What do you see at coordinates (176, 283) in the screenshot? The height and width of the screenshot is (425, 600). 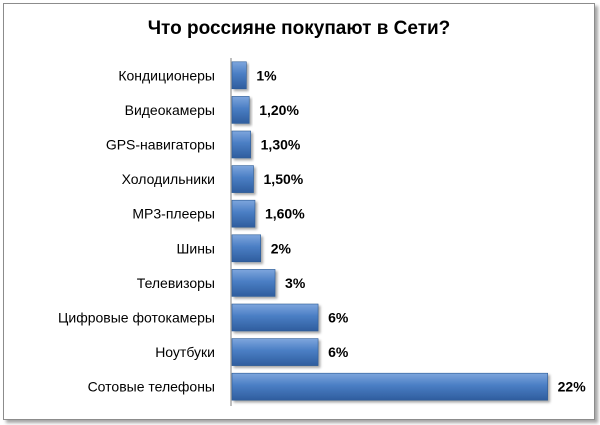 I see `category-label: Телевизоры` at bounding box center [176, 283].